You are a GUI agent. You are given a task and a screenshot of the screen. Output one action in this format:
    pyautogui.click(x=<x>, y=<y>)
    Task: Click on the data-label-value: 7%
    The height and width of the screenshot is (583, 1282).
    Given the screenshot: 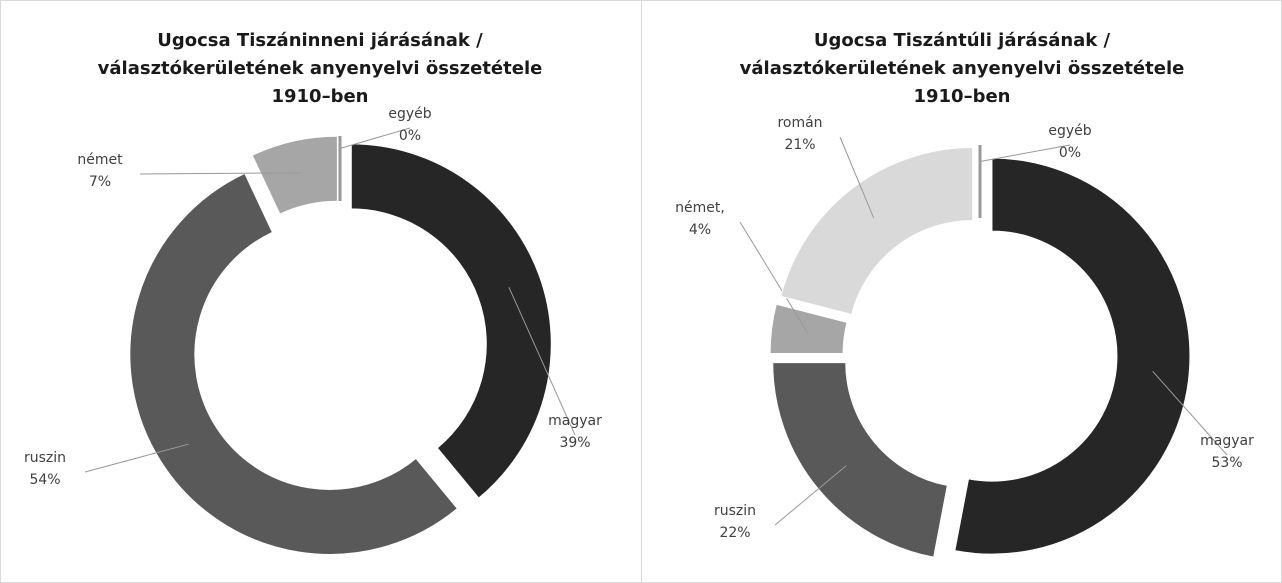 What is the action you would take?
    pyautogui.click(x=100, y=182)
    